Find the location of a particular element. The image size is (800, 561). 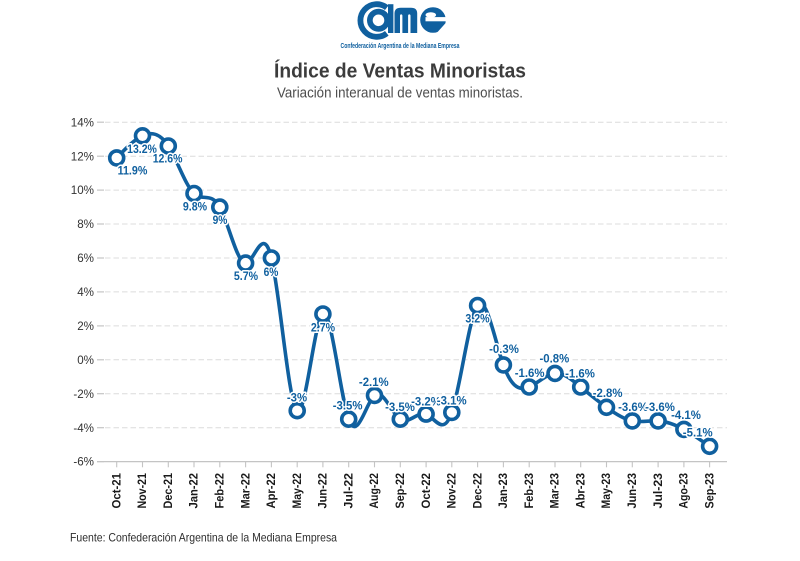

svg-text: 3.2% is located at coordinates (477, 320).